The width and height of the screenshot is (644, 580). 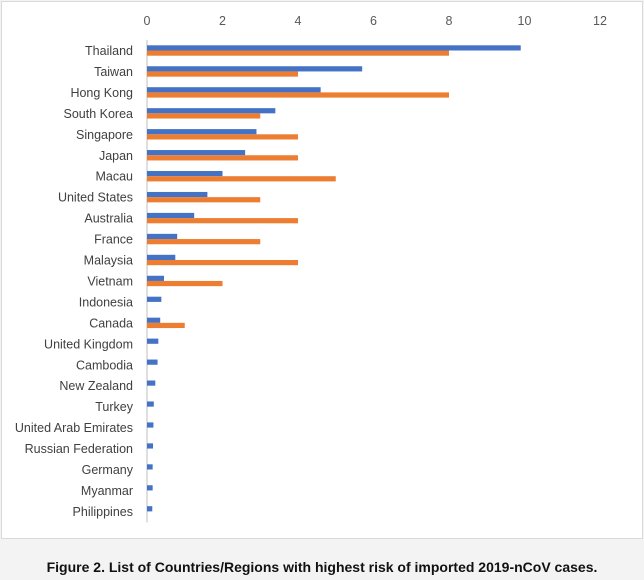 I want to click on category-label-vietnam: Vietnam, so click(x=110, y=281).